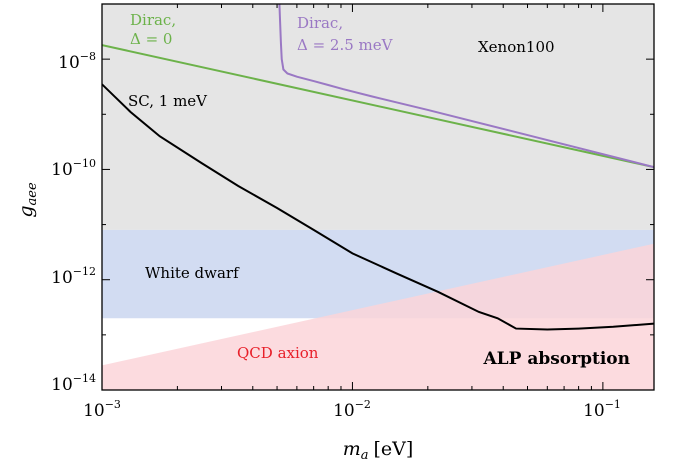  Describe the element at coordinates (516, 47) in the screenshot. I see `xenon100-label: Xenon100` at that location.